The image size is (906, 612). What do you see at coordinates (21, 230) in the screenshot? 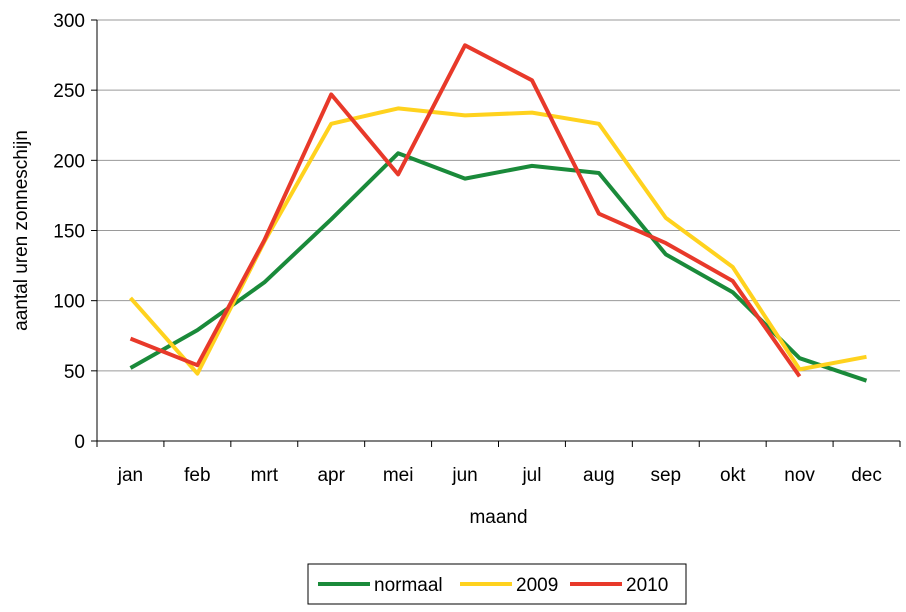
I see `y-axis-title: aantal uren zonneschijn` at bounding box center [21, 230].